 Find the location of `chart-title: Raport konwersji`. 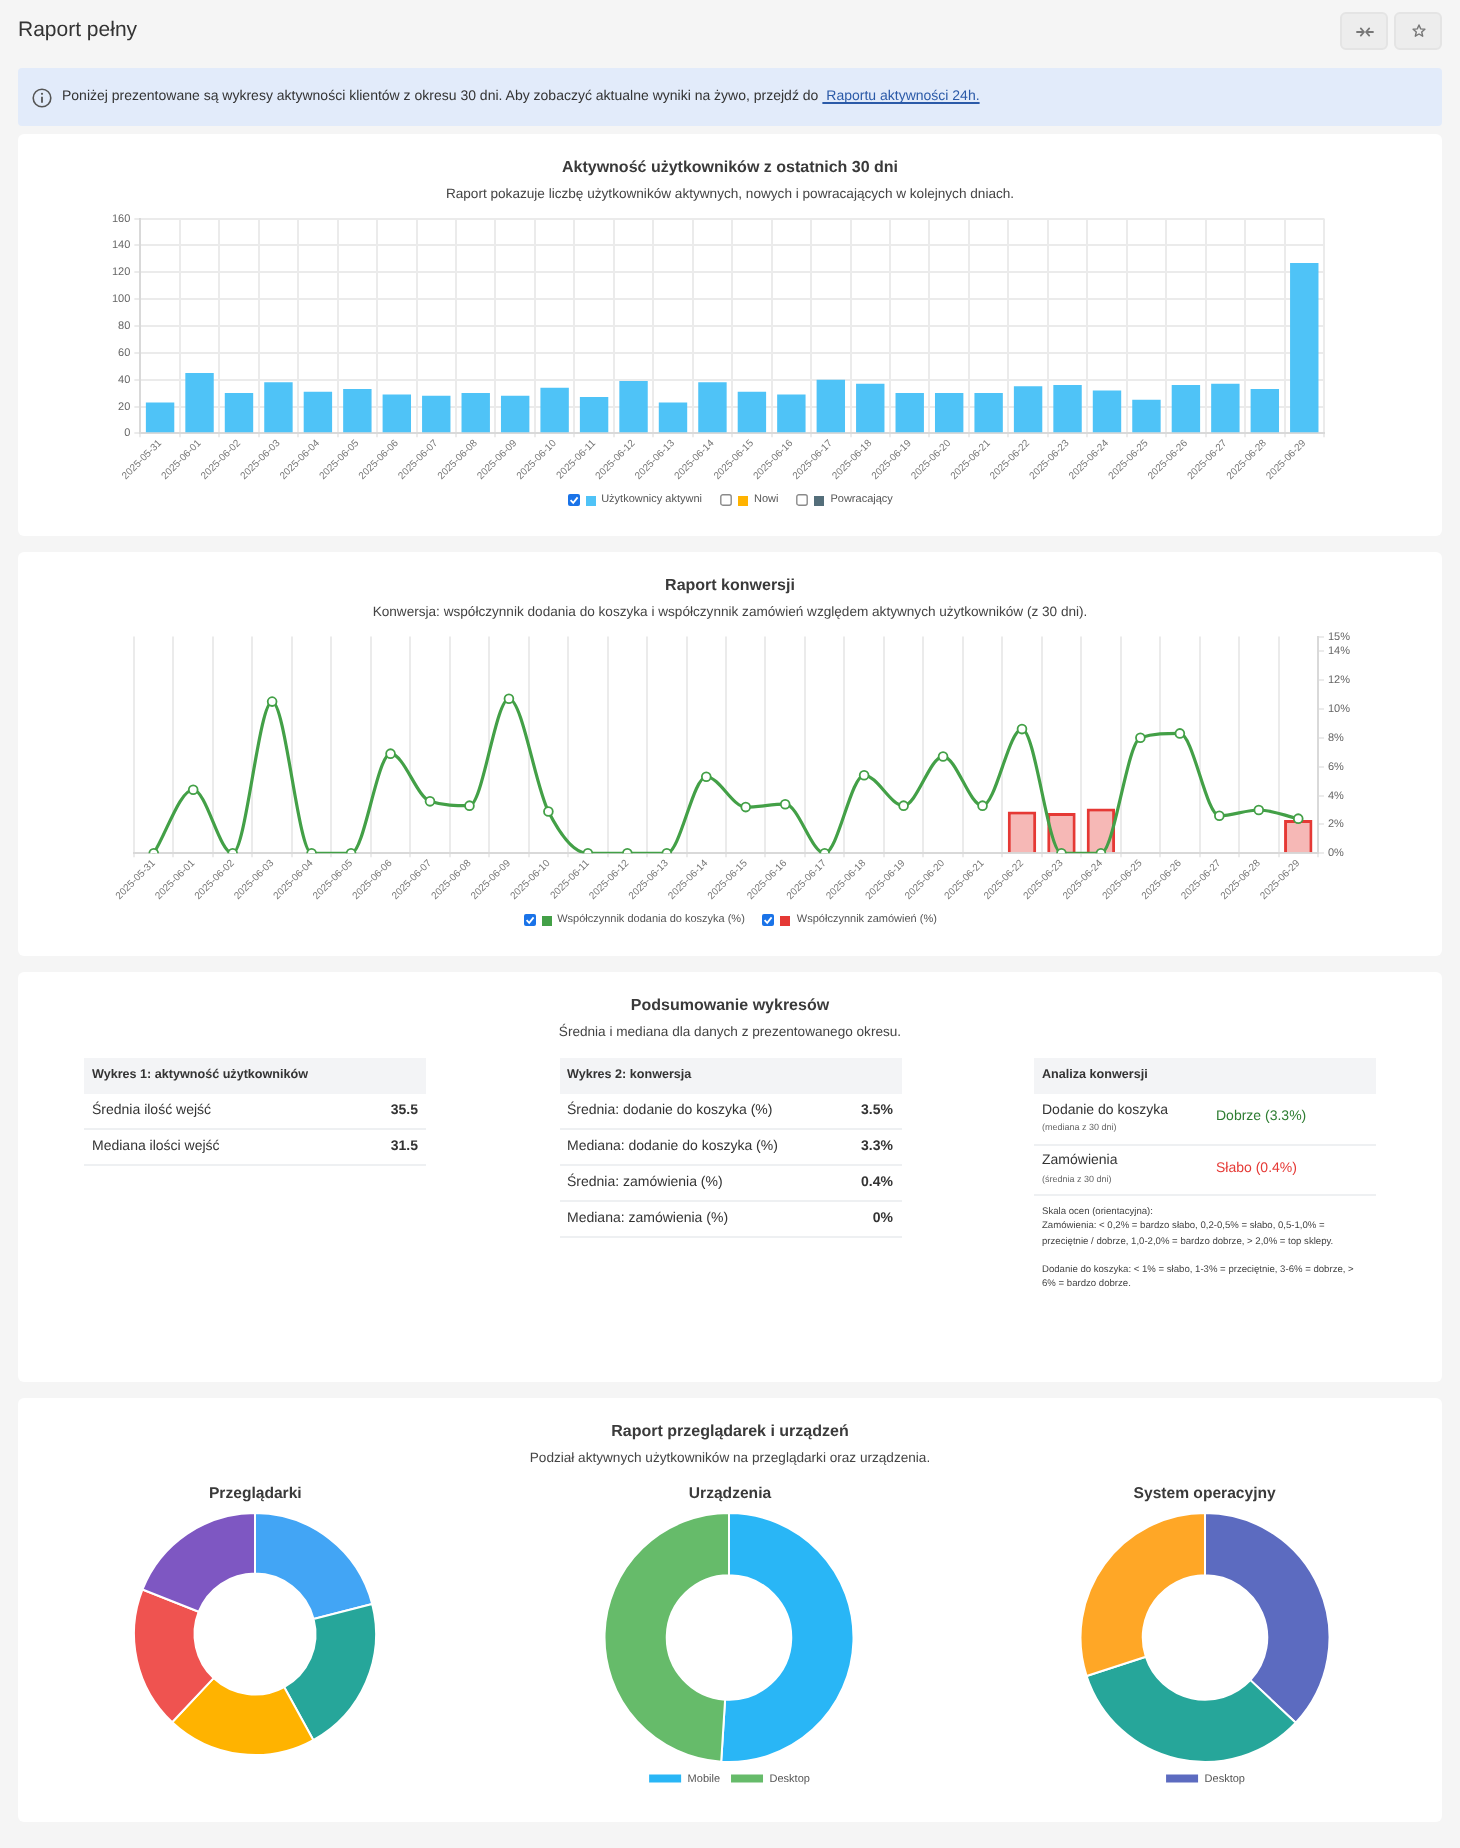

chart-title: Raport konwersji is located at coordinates (730, 585).